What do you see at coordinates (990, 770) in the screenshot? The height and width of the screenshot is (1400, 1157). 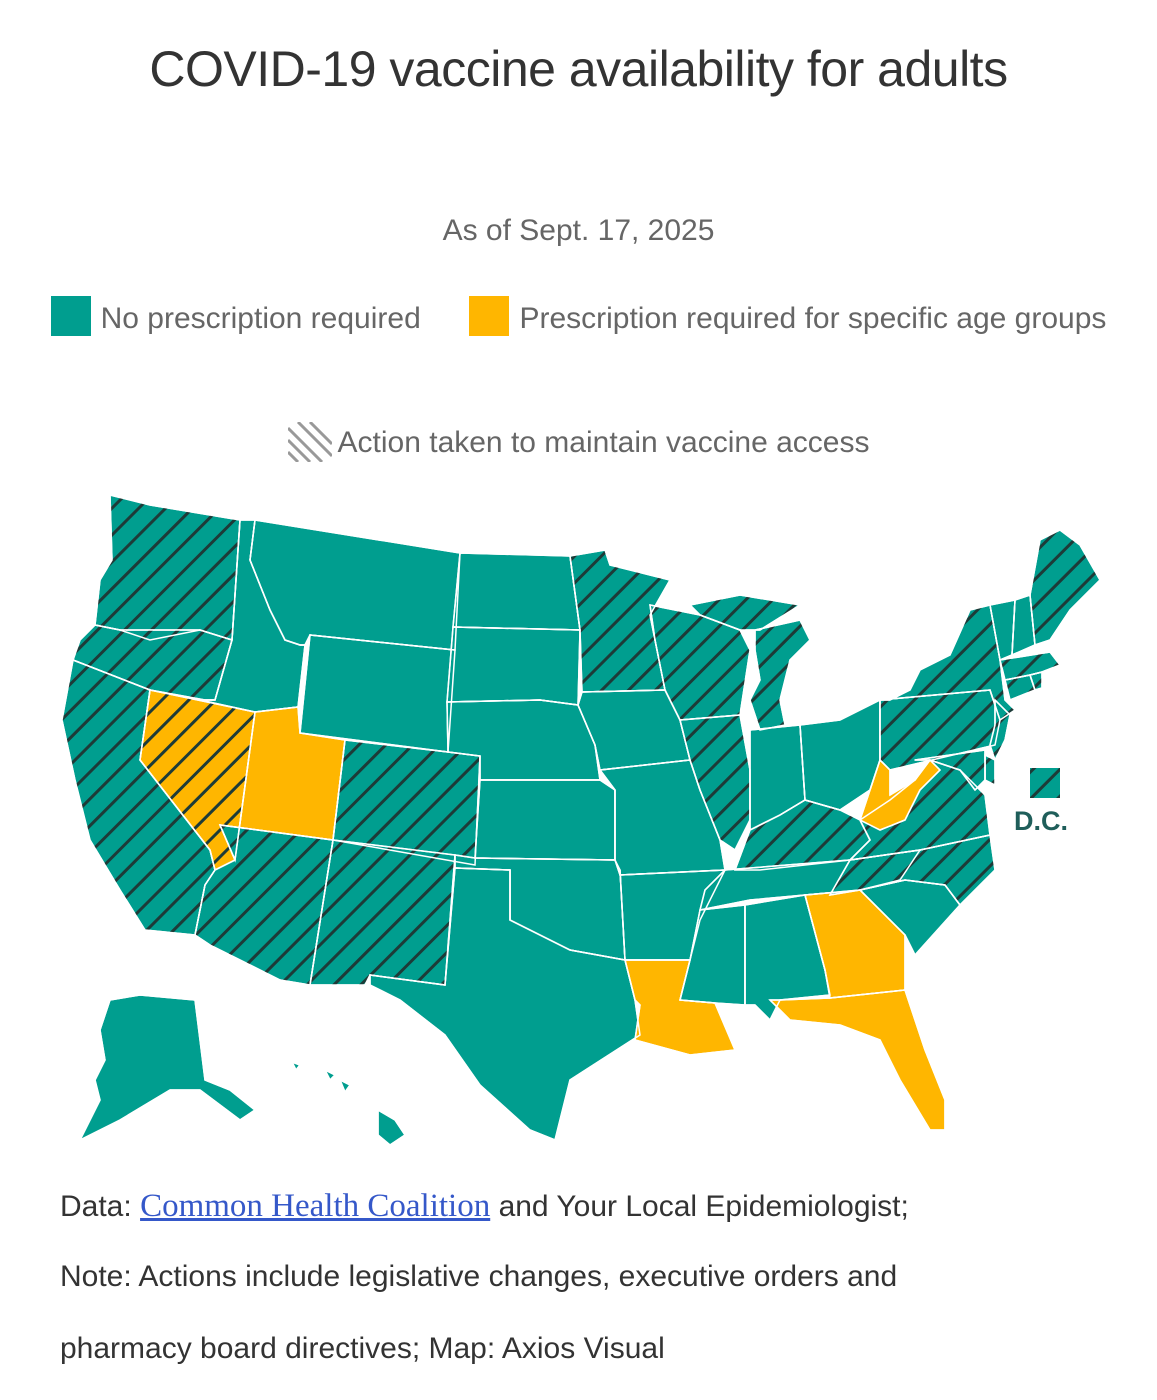 I see `state-de` at bounding box center [990, 770].